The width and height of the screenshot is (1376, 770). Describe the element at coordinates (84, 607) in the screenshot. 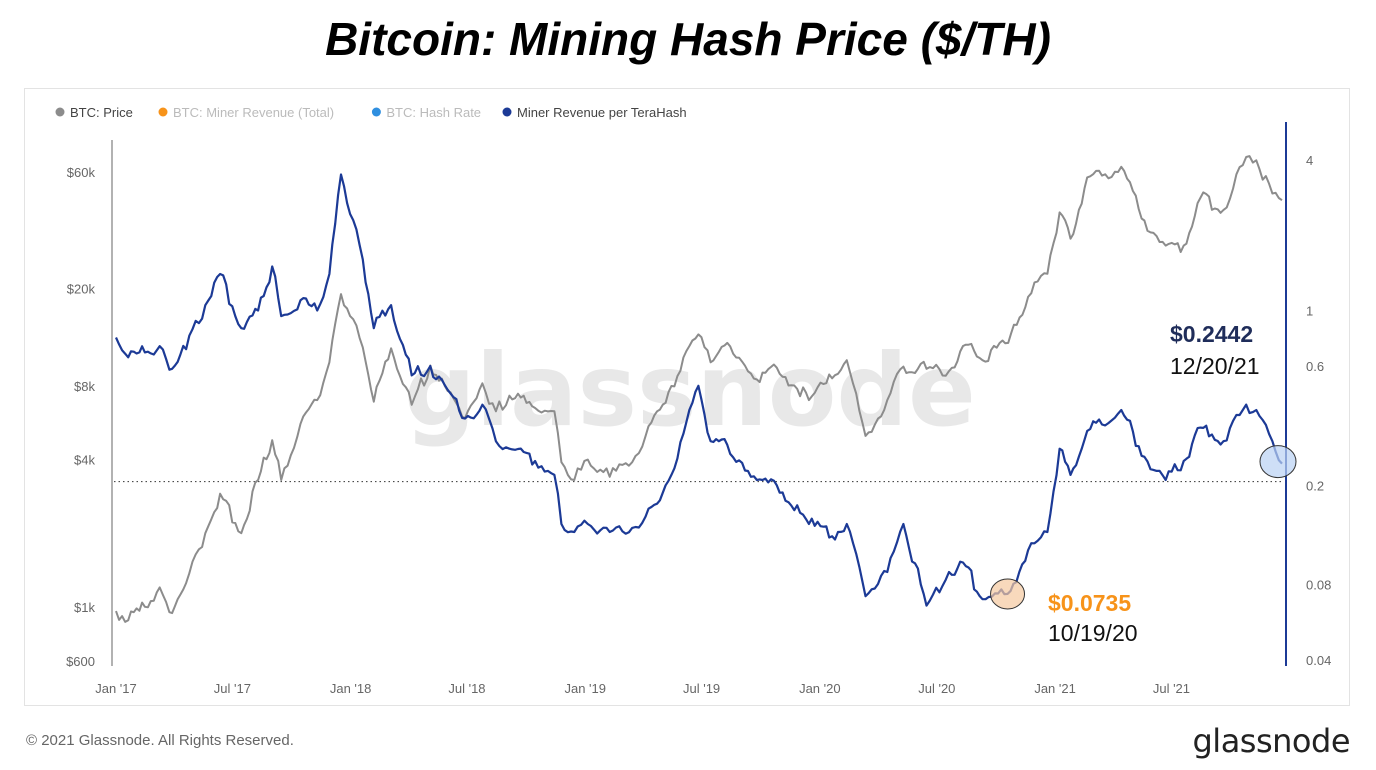

I see `left-tick-label: $1k` at that location.